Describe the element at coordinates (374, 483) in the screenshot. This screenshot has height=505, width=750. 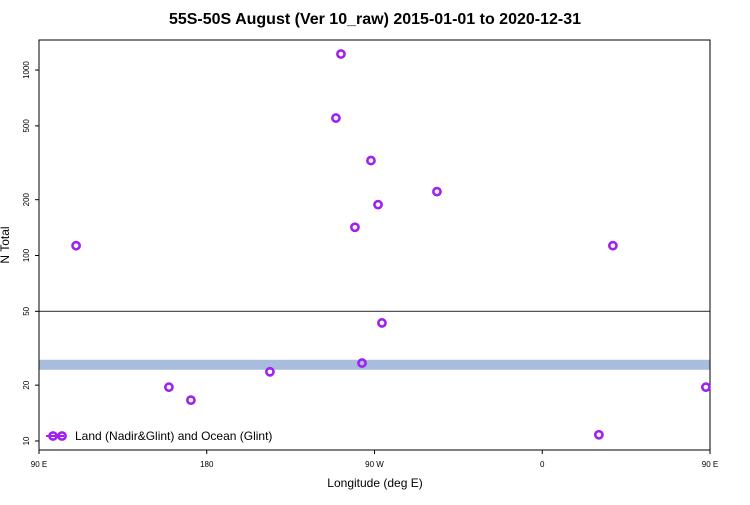
I see `x-axis-label: Longitude (deg E)` at that location.